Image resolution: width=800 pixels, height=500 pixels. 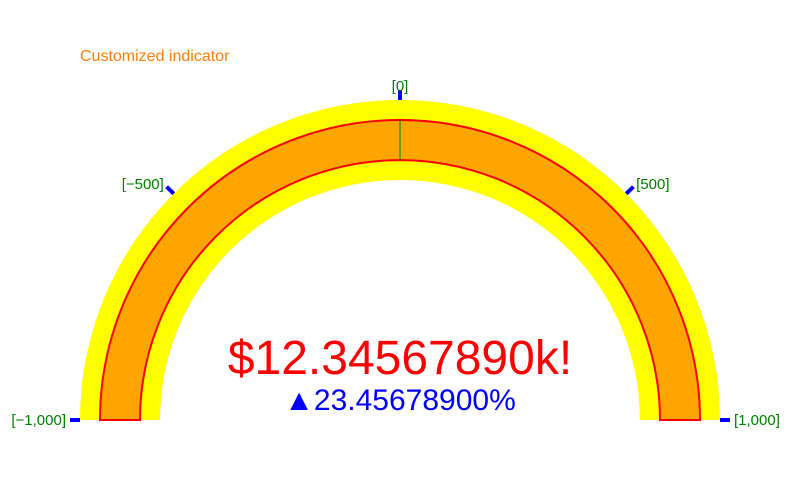 I want to click on delta-increase-icon: ▲, so click(x=299, y=400).